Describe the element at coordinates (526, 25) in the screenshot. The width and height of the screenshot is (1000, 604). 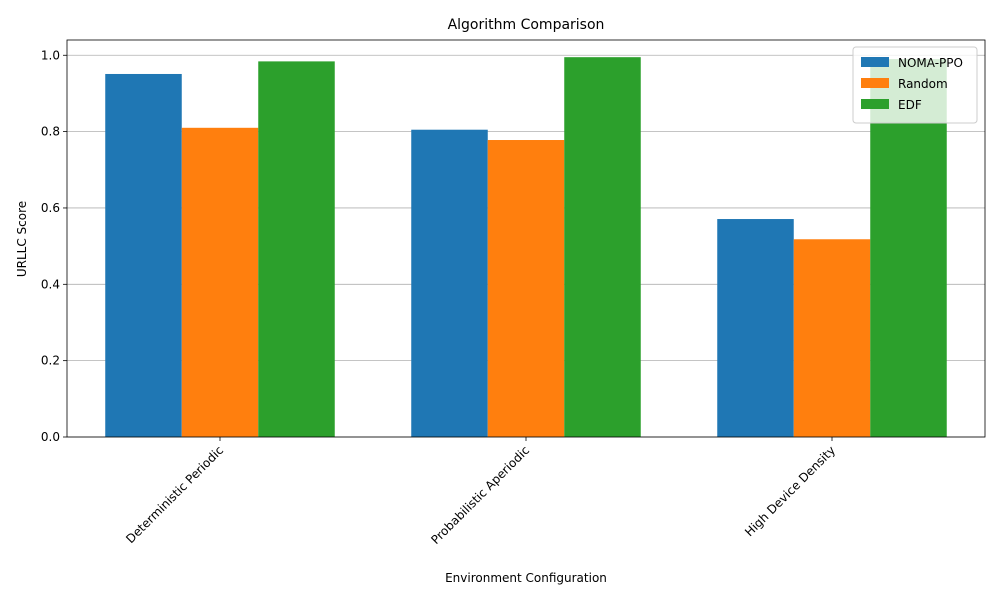
I see `chart-title: Algorithm Comparison` at that location.